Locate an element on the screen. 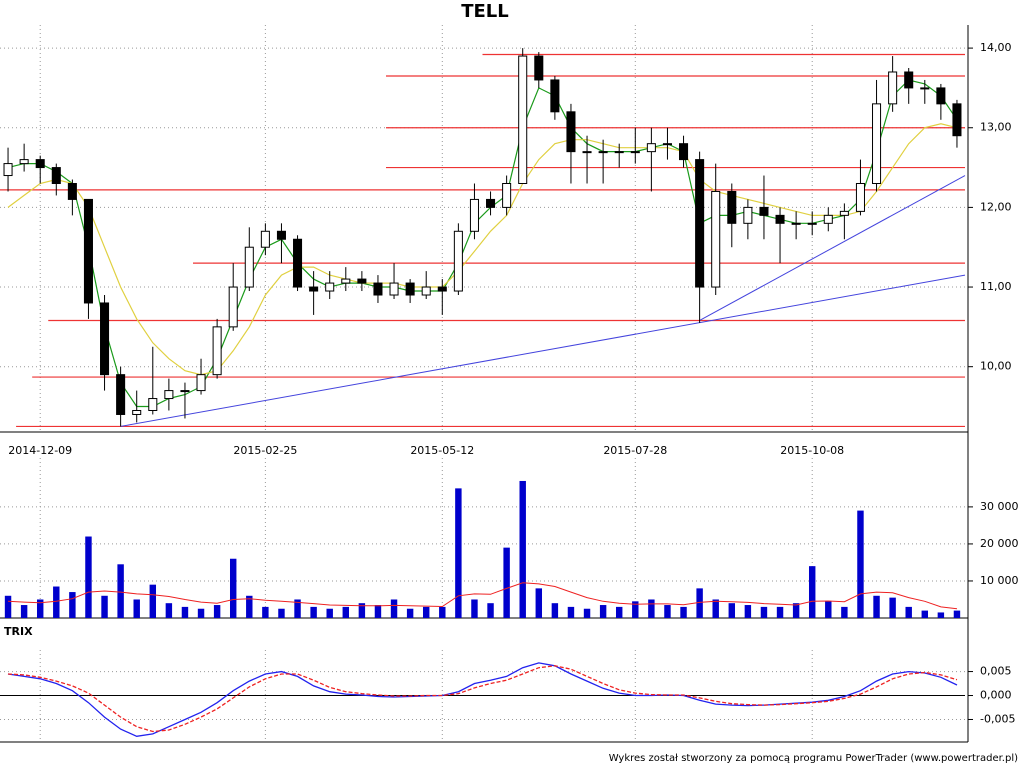 This screenshot has width=1024, height=768. x-tick-label: 2015-05-12 is located at coordinates (442, 450).